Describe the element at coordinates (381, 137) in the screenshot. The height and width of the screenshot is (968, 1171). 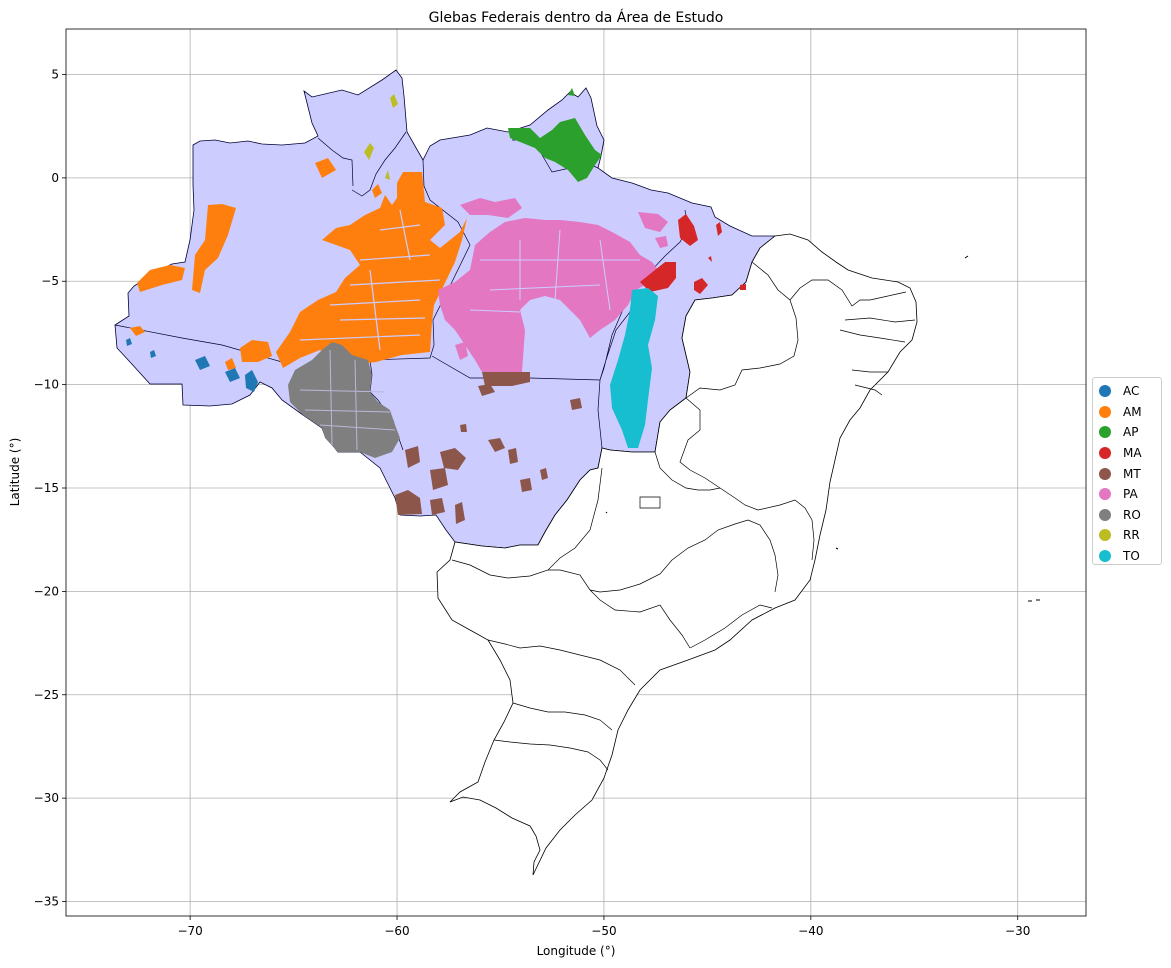
I see `layer-rr` at that location.